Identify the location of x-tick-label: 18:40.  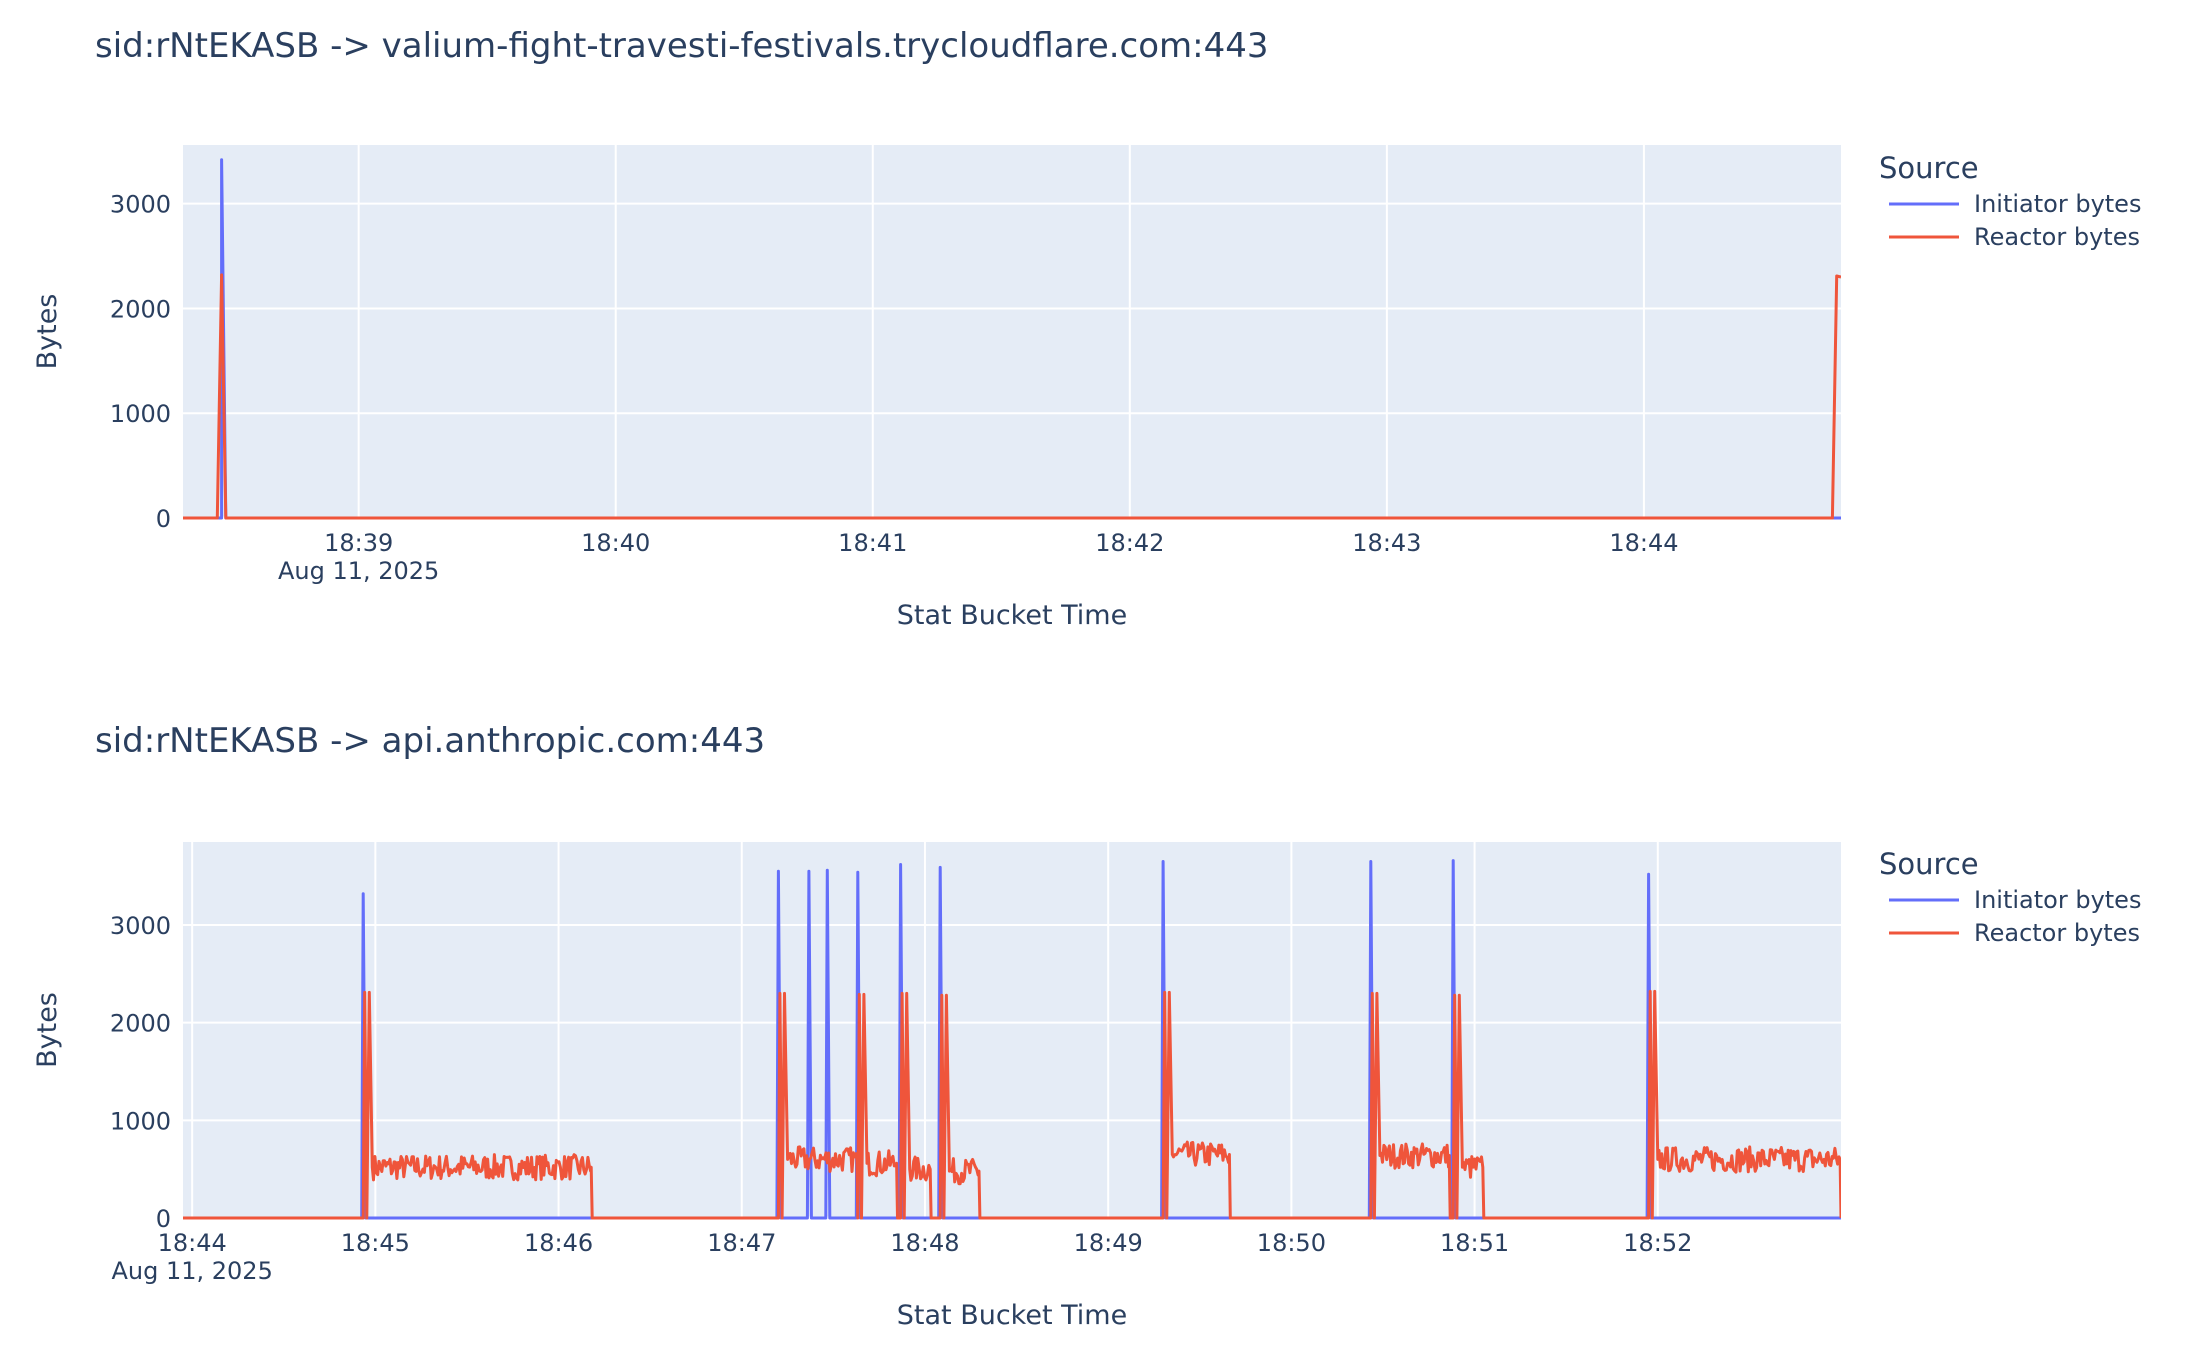
(615, 543).